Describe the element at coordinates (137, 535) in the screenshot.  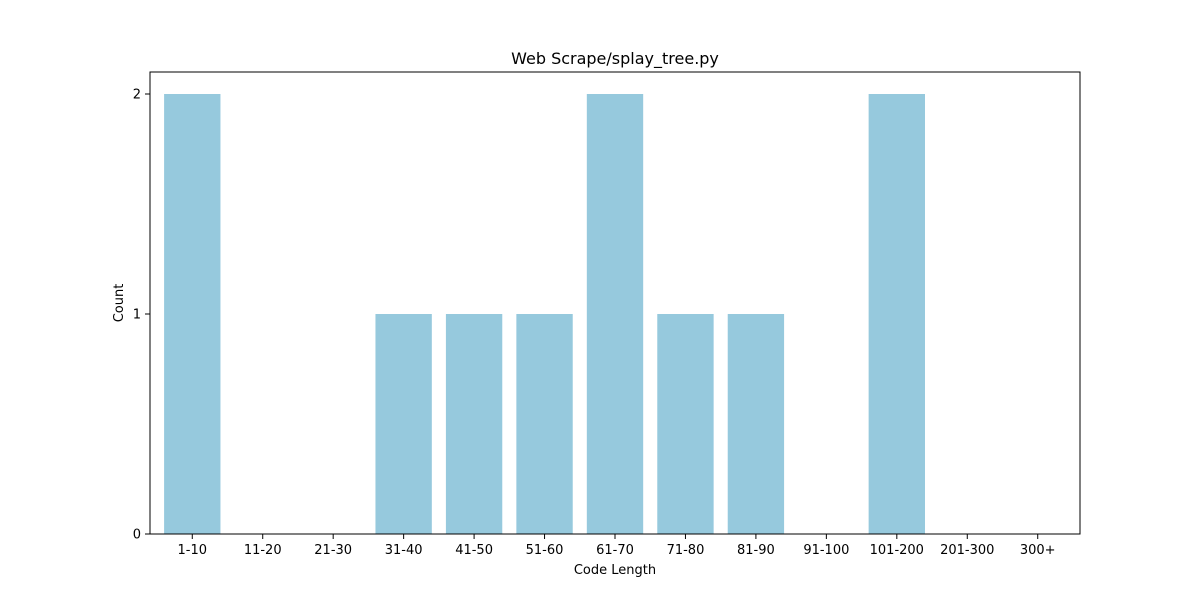
I see `y-tick-label: 0` at that location.